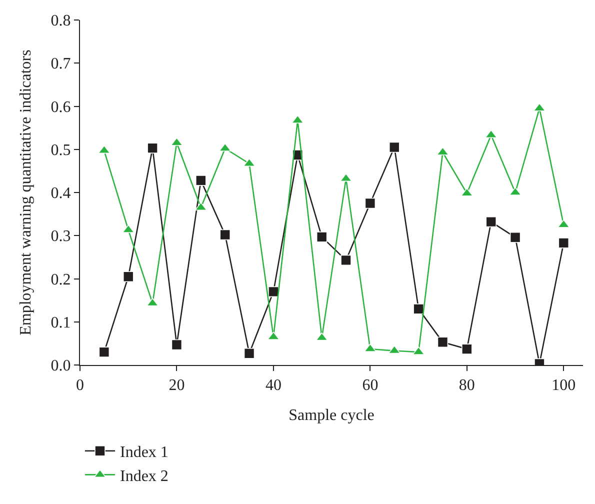 This screenshot has width=595, height=504. Describe the element at coordinates (60, 107) in the screenshot. I see `y-tick-label: 0.6` at that location.